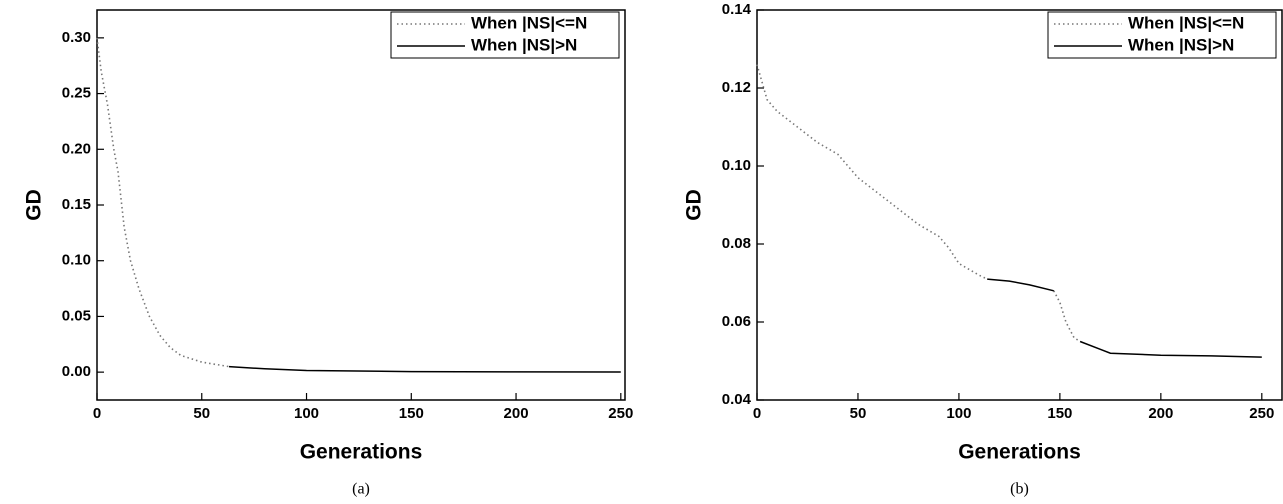  I want to click on y-tick-label: 0.05, so click(76, 315).